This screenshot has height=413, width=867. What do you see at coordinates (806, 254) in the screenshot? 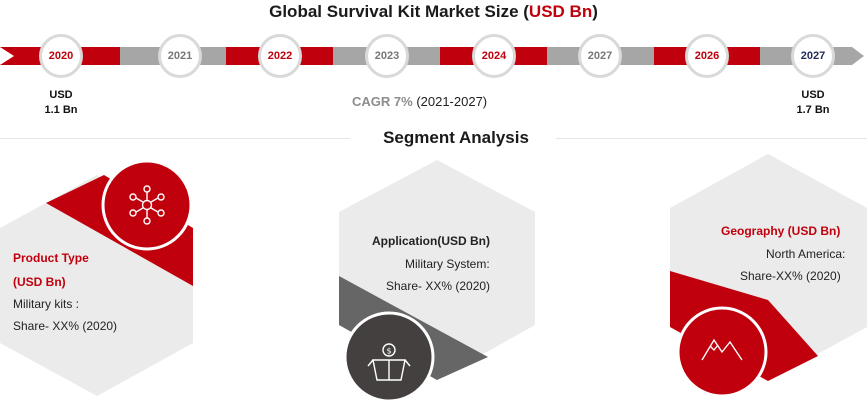
I see `geography-item: North America:` at bounding box center [806, 254].